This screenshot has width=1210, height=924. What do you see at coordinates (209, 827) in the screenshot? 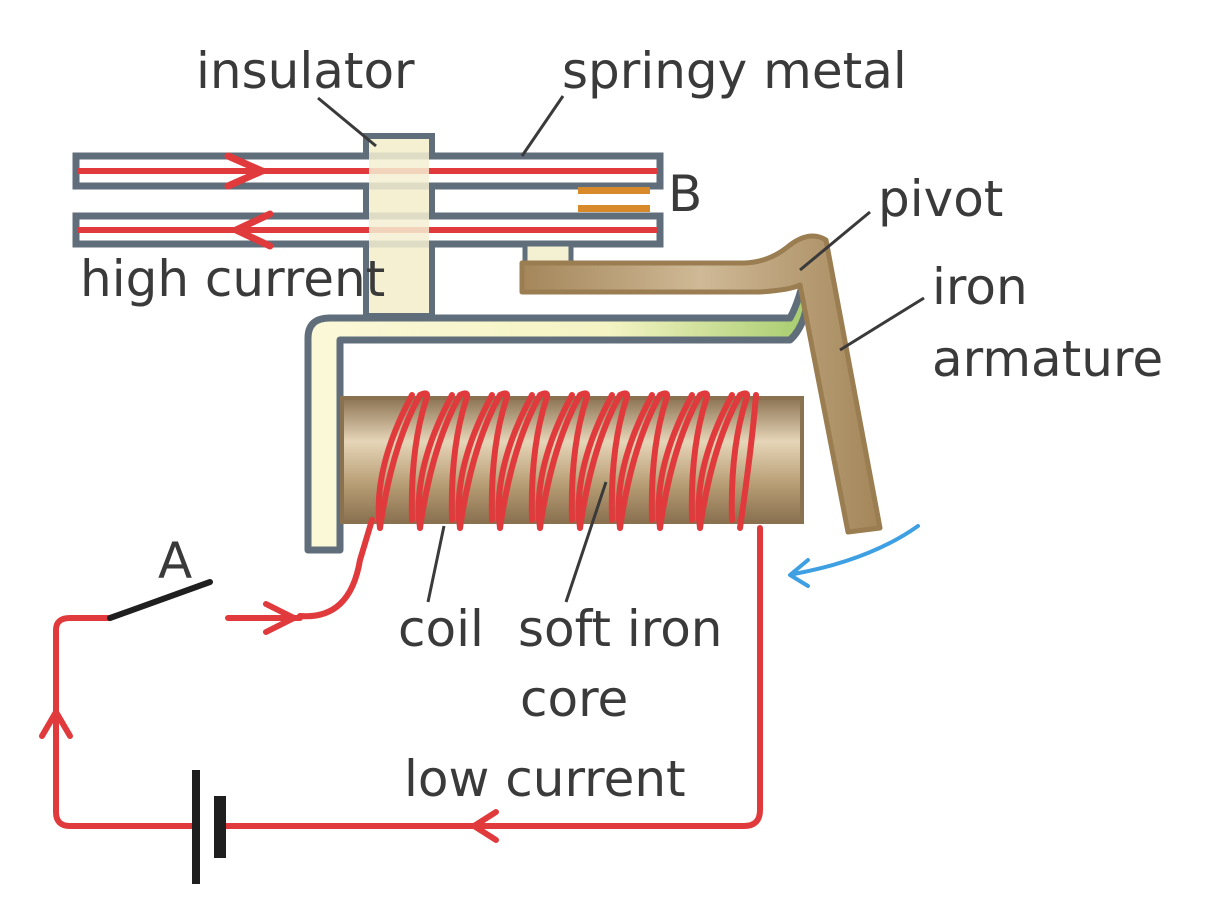
I see `battery-icon` at bounding box center [209, 827].